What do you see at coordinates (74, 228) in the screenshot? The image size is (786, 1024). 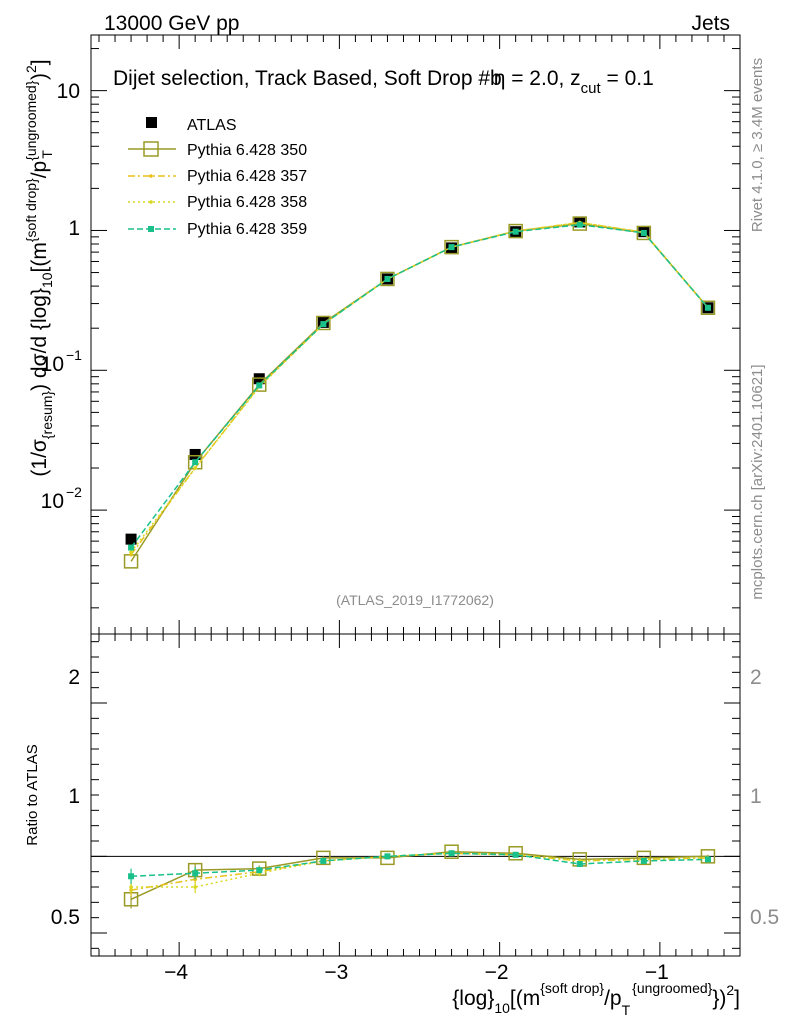 I see `y-tick-label-1: 1` at bounding box center [74, 228].